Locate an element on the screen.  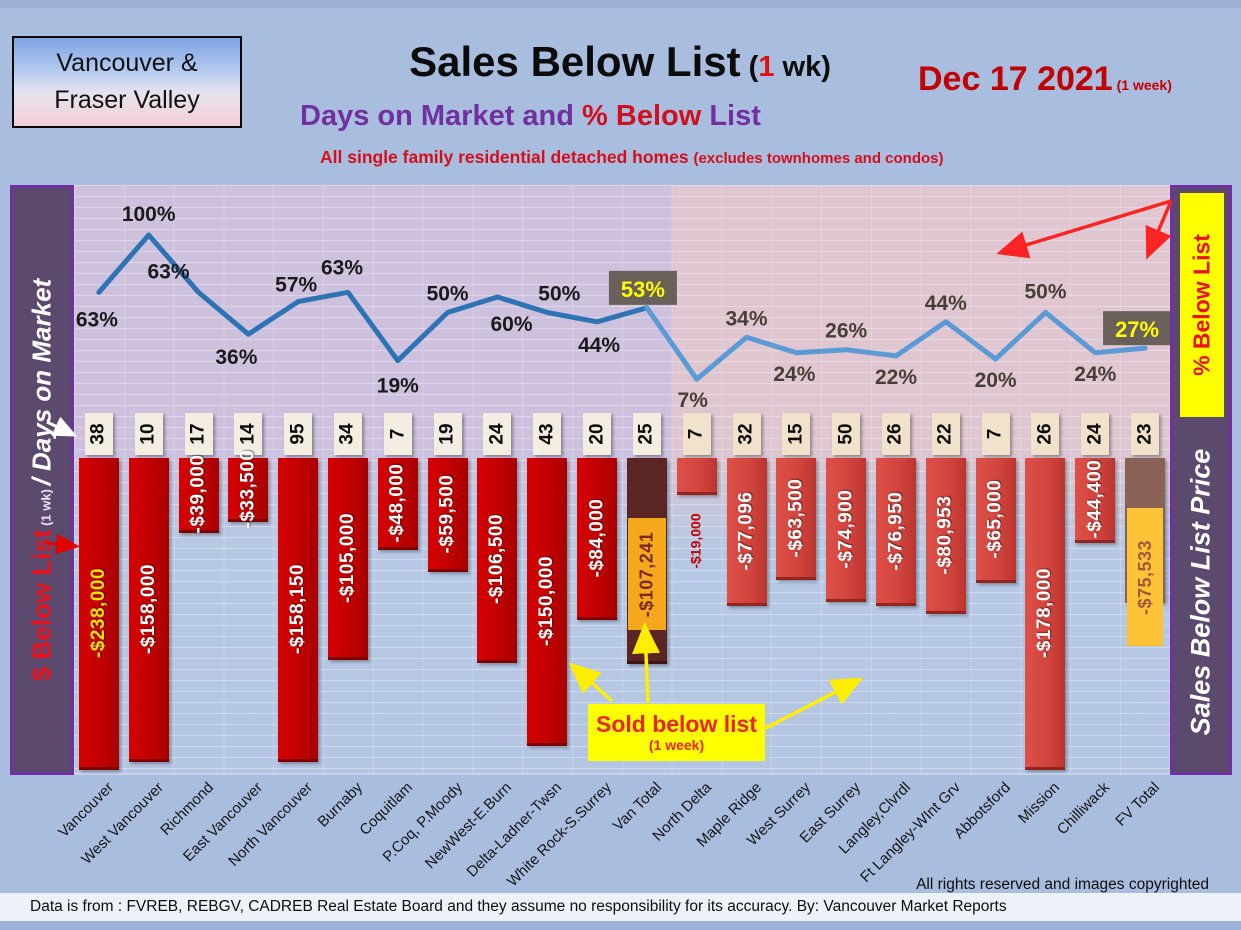
bar-north-vancouver: -$158,150 is located at coordinates (298, 610).